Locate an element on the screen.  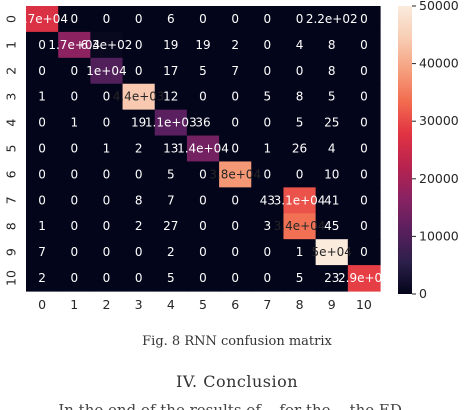
cell-label-4-8: 5 is located at coordinates (300, 123).